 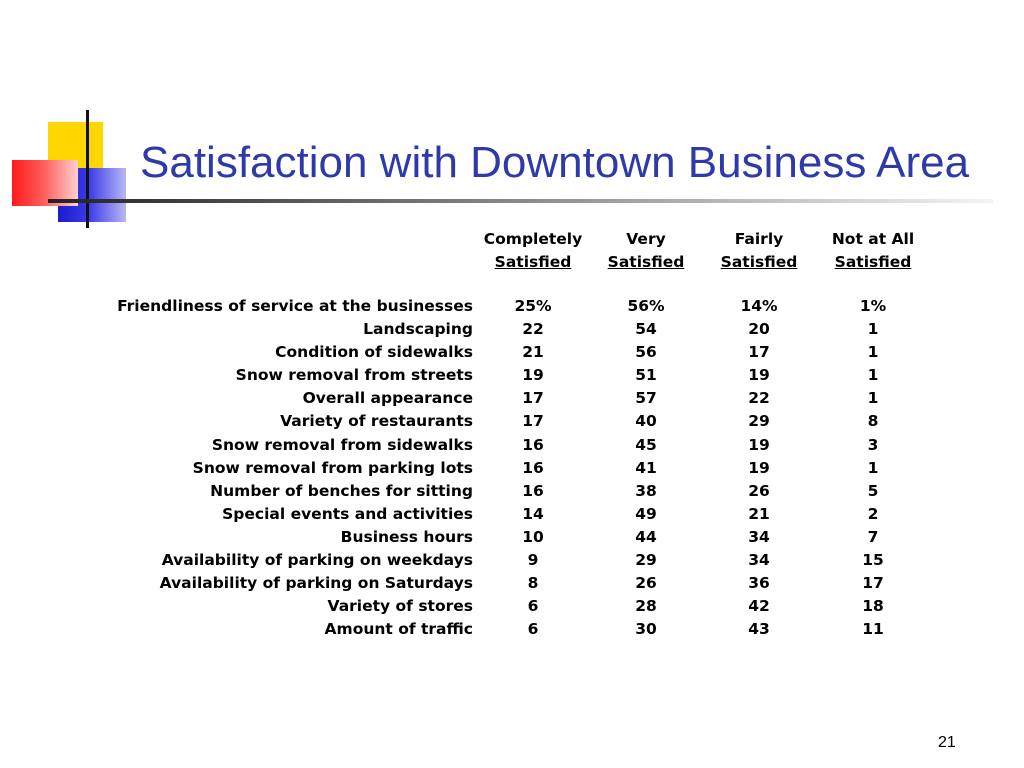 What do you see at coordinates (533, 352) in the screenshot?
I see `row-value: 21` at bounding box center [533, 352].